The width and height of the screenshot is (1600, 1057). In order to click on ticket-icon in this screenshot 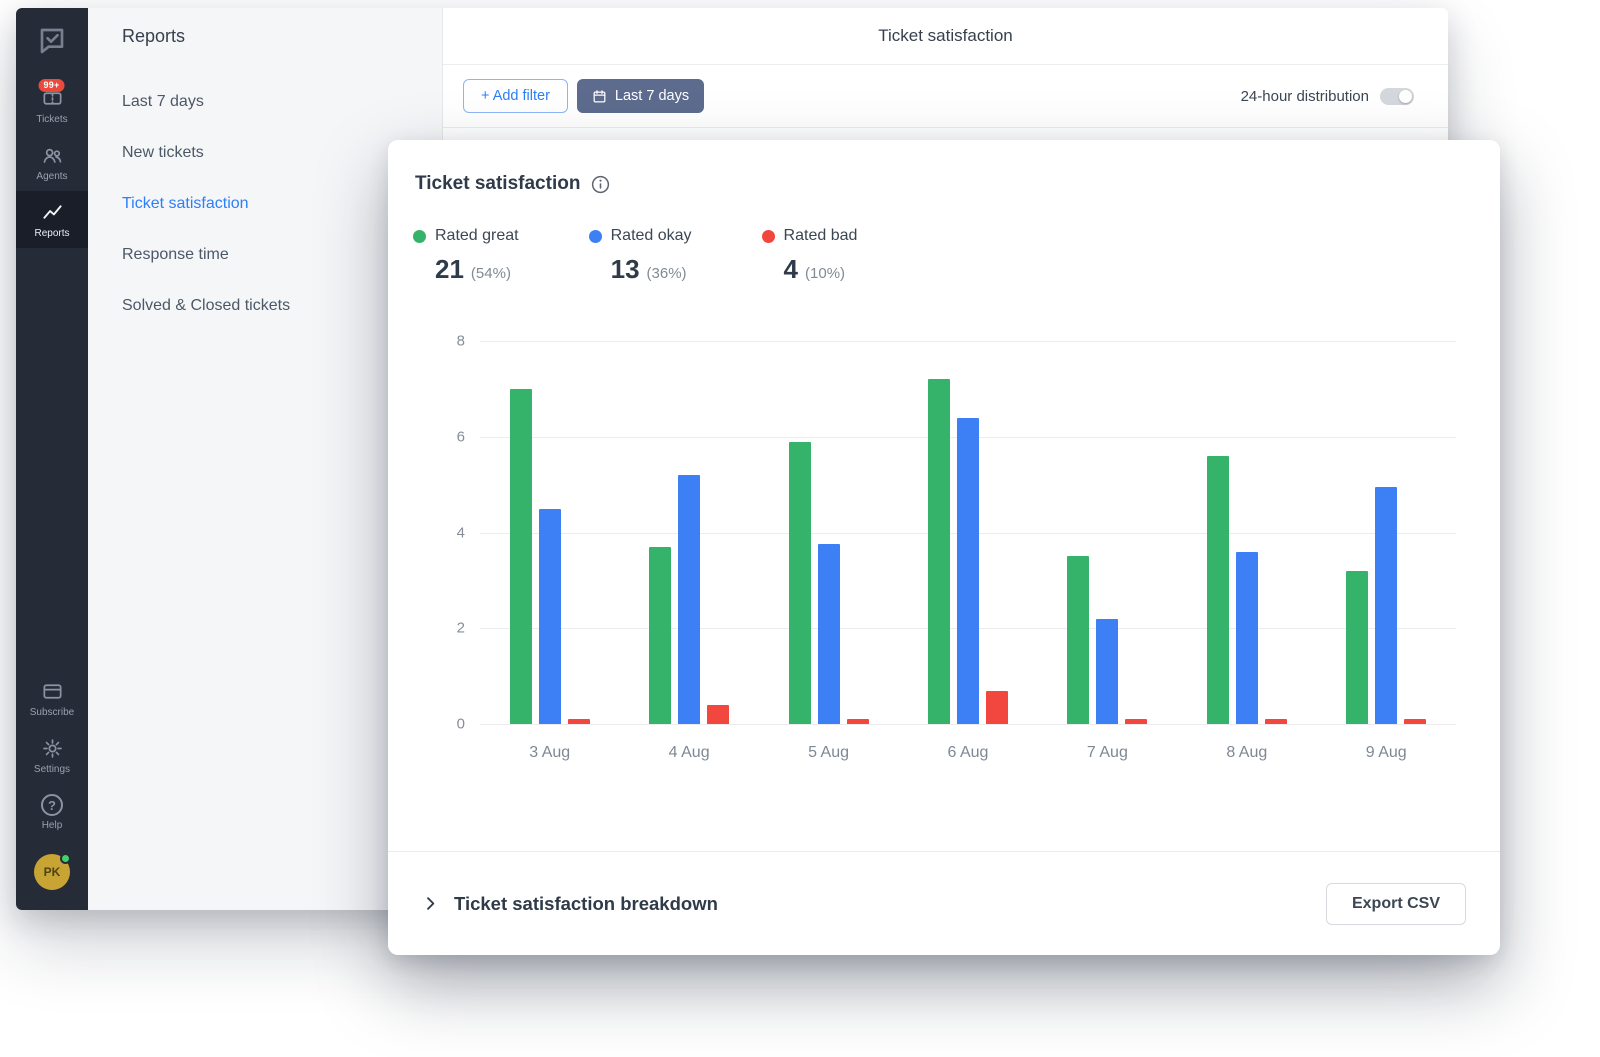, I will do `click(52, 98)`.